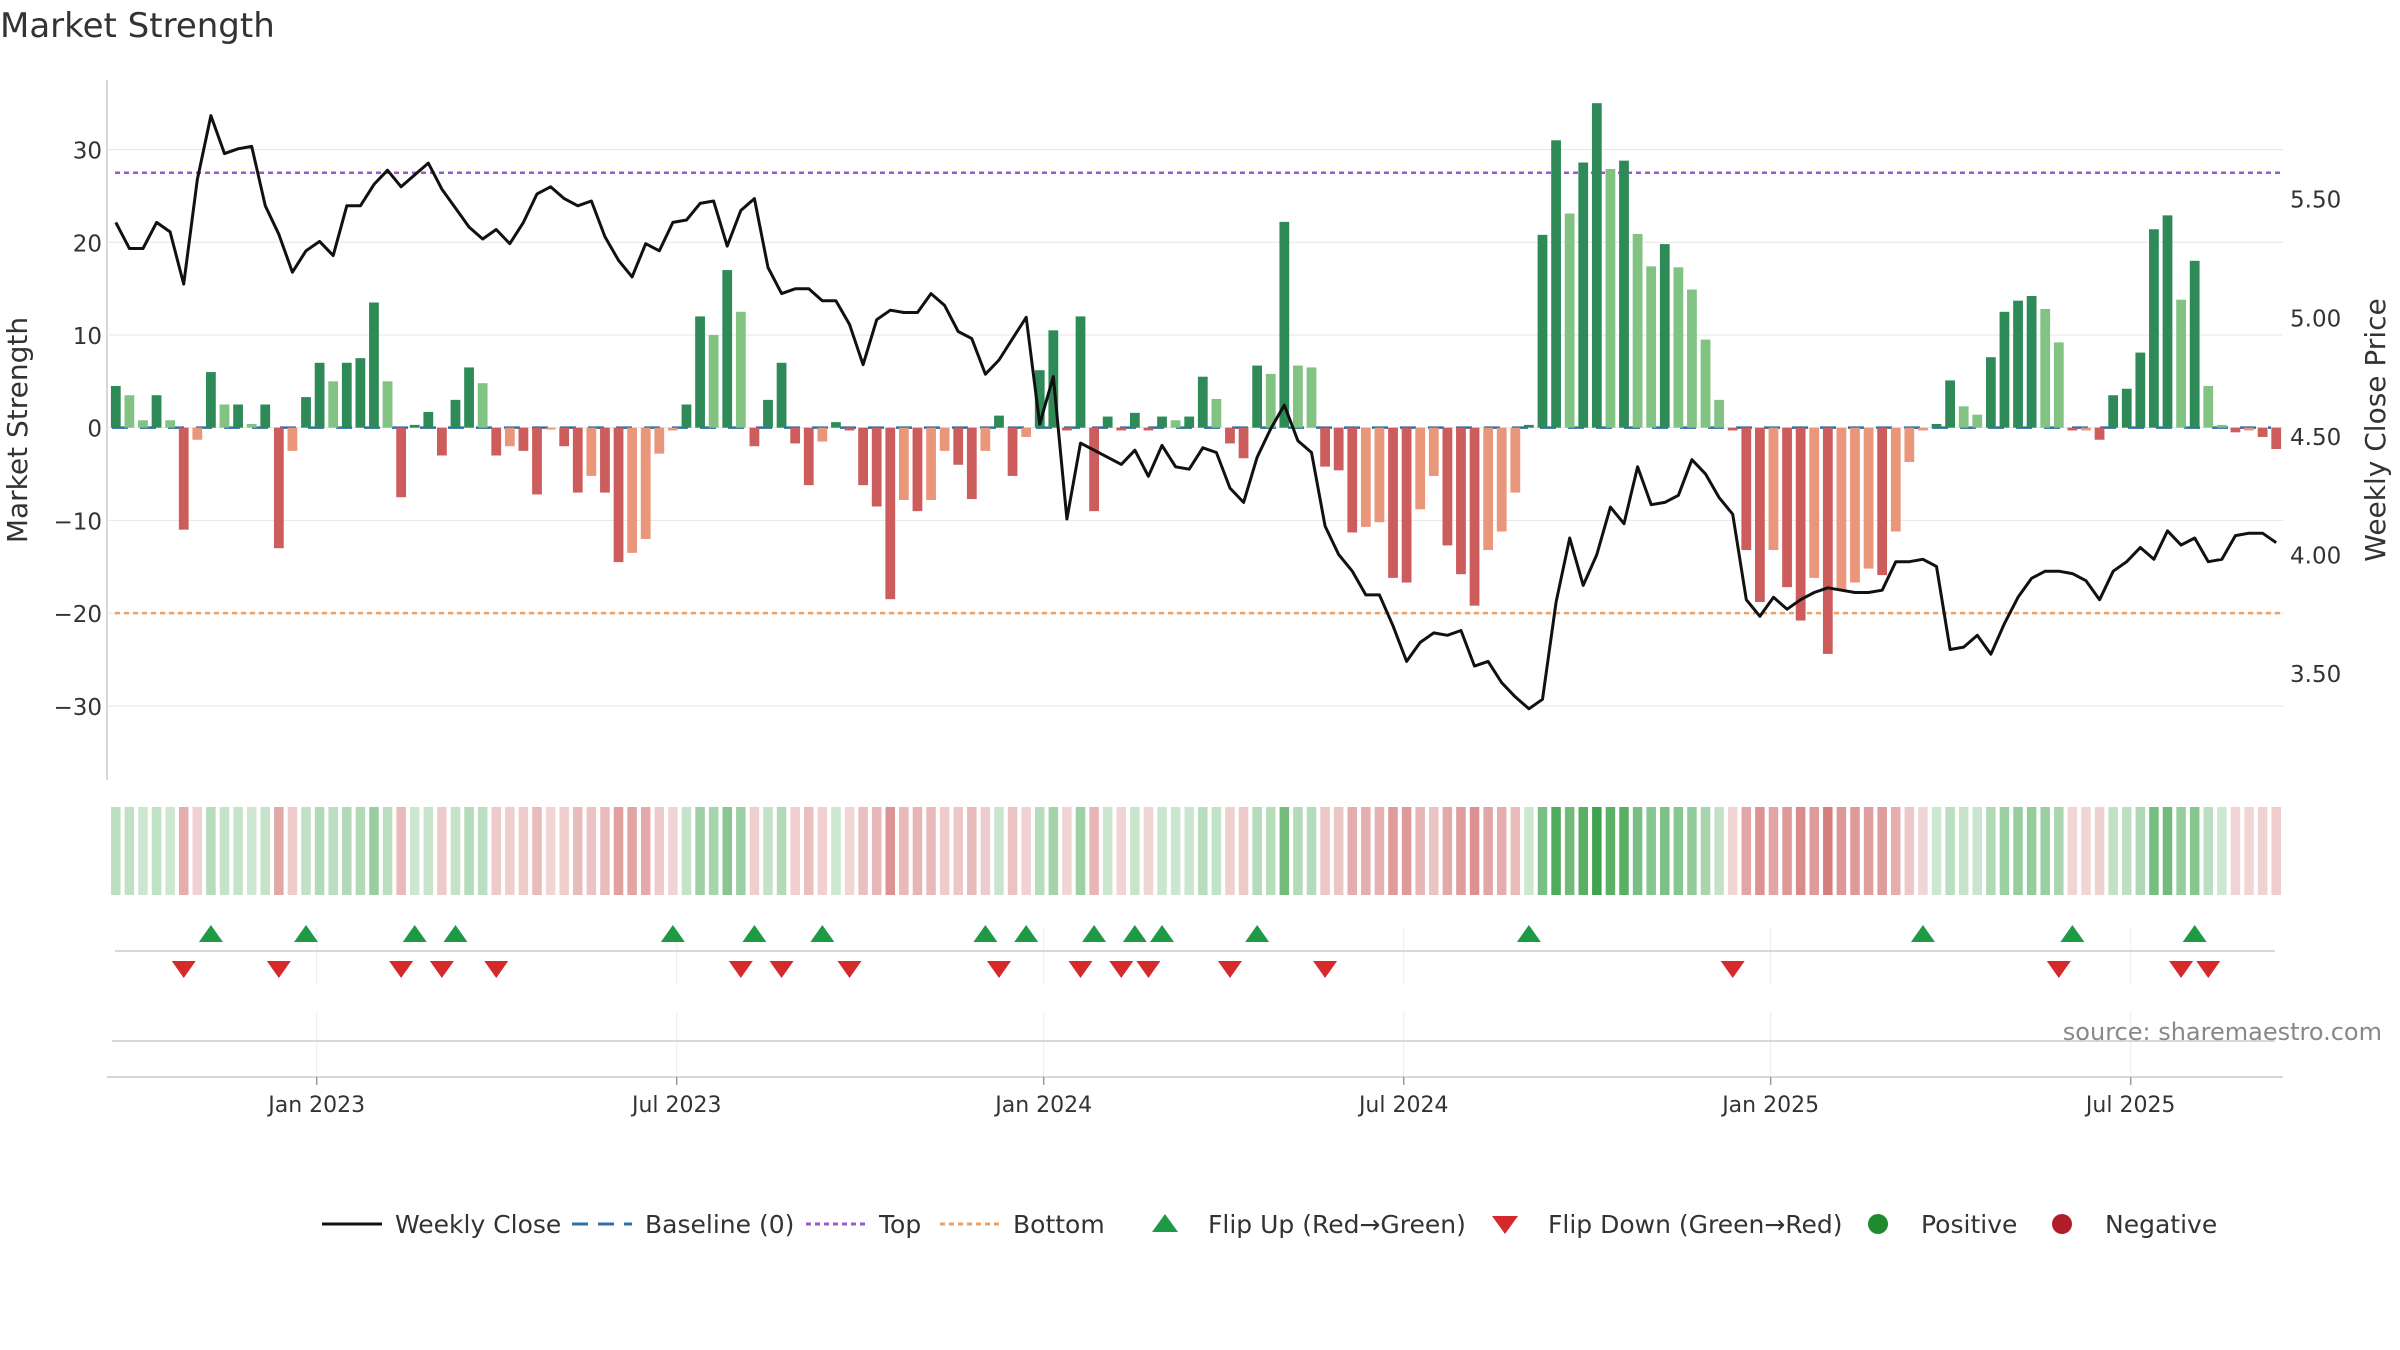 Image resolution: width=2400 pixels, height=1350 pixels. Describe the element at coordinates (2130, 1105) in the screenshot. I see `x-tick-label: Jul 2025` at that location.